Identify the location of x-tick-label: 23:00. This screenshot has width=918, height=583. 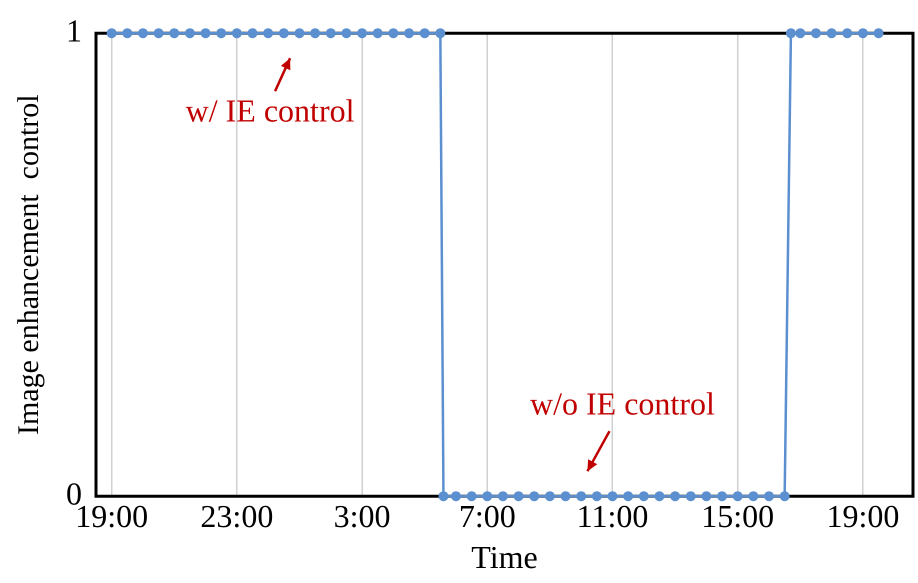
(237, 516).